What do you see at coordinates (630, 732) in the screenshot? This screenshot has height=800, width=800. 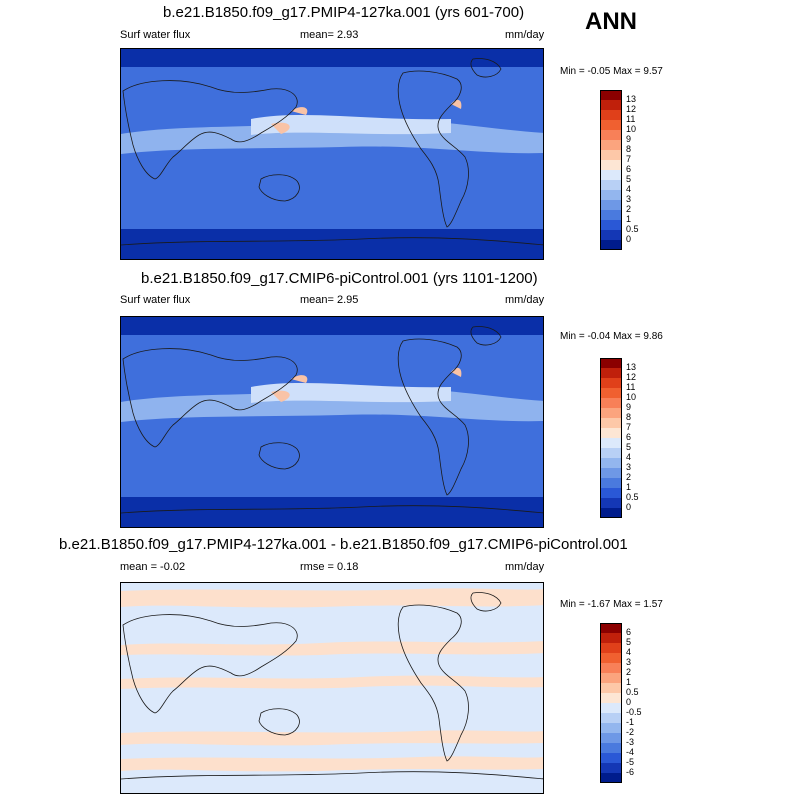 I see `colorbar-tick-label: -2` at bounding box center [630, 732].